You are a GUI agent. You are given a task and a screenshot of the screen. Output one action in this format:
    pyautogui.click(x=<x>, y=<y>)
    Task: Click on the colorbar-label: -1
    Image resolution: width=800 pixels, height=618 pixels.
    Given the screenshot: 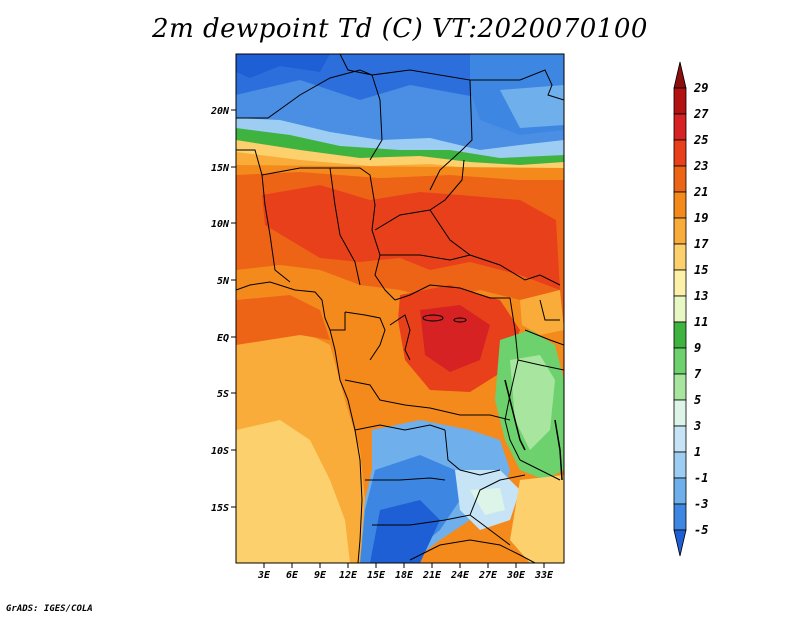 What is the action you would take?
    pyautogui.click(x=701, y=478)
    